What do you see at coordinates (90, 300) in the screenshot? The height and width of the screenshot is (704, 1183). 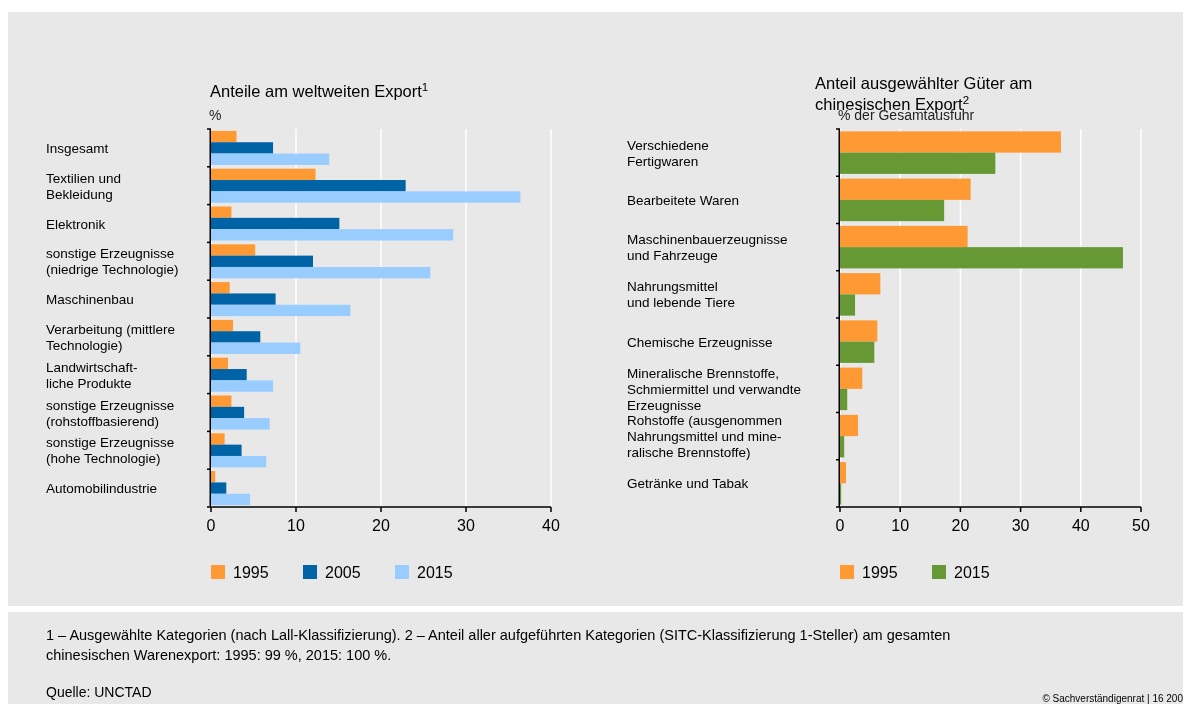 I see `y-tick-label: Maschinenbau` at bounding box center [90, 300].